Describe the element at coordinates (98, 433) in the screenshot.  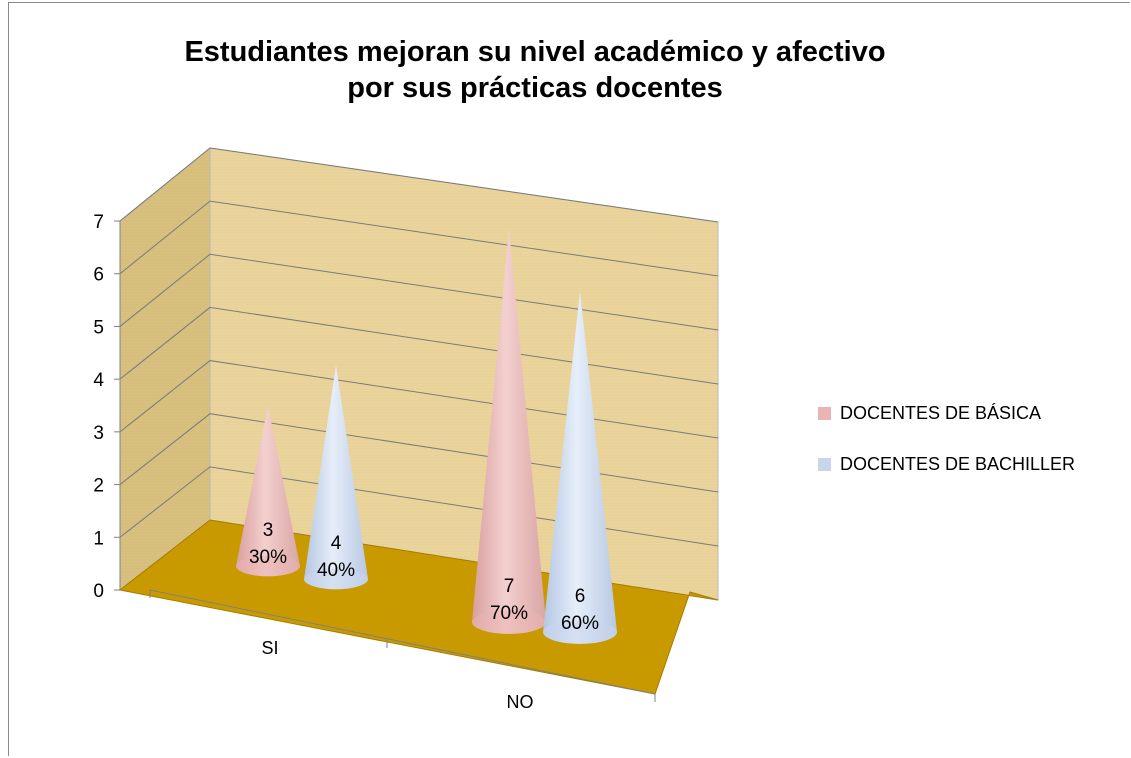
I see `y-tick-label: 3` at that location.